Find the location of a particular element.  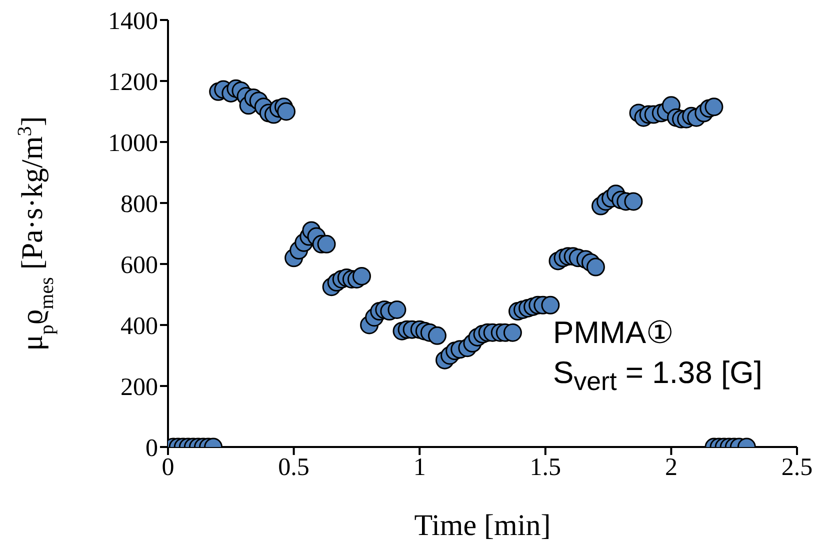

y-tick-label: 1400 is located at coordinates (133, 21).